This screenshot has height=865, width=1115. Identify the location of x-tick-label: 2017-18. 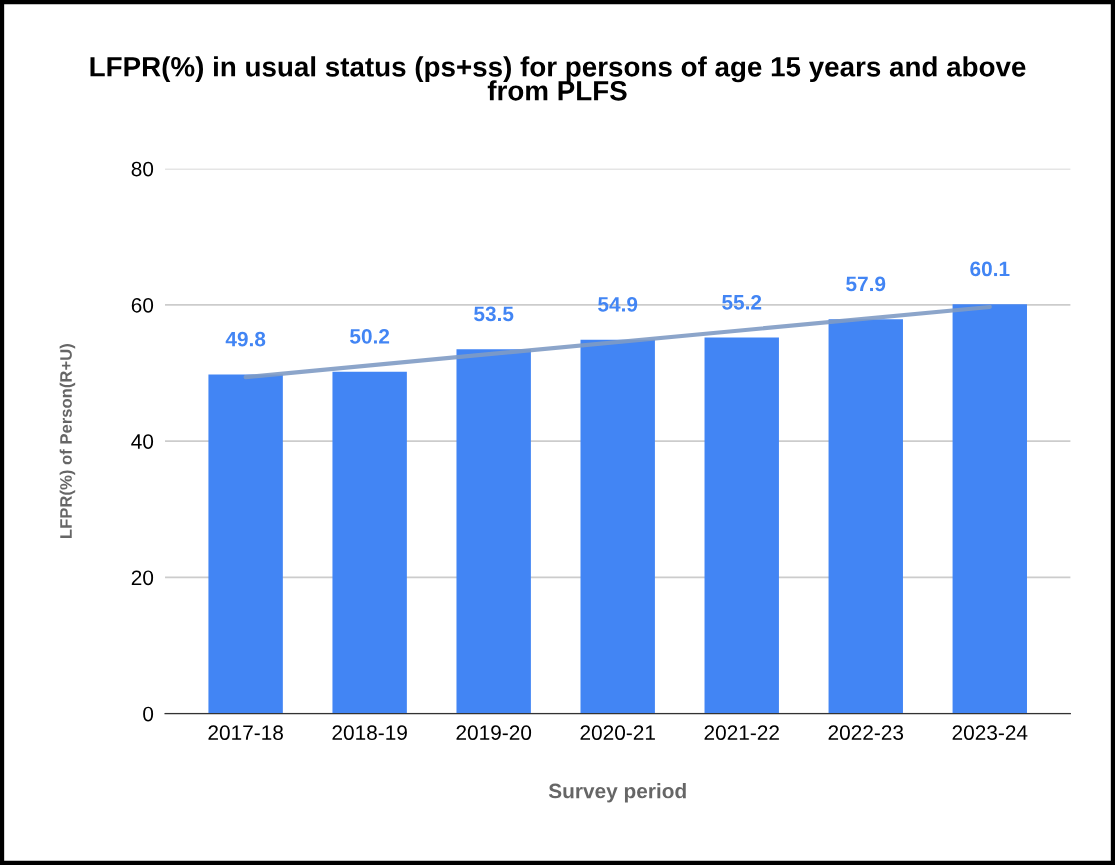
(245, 733).